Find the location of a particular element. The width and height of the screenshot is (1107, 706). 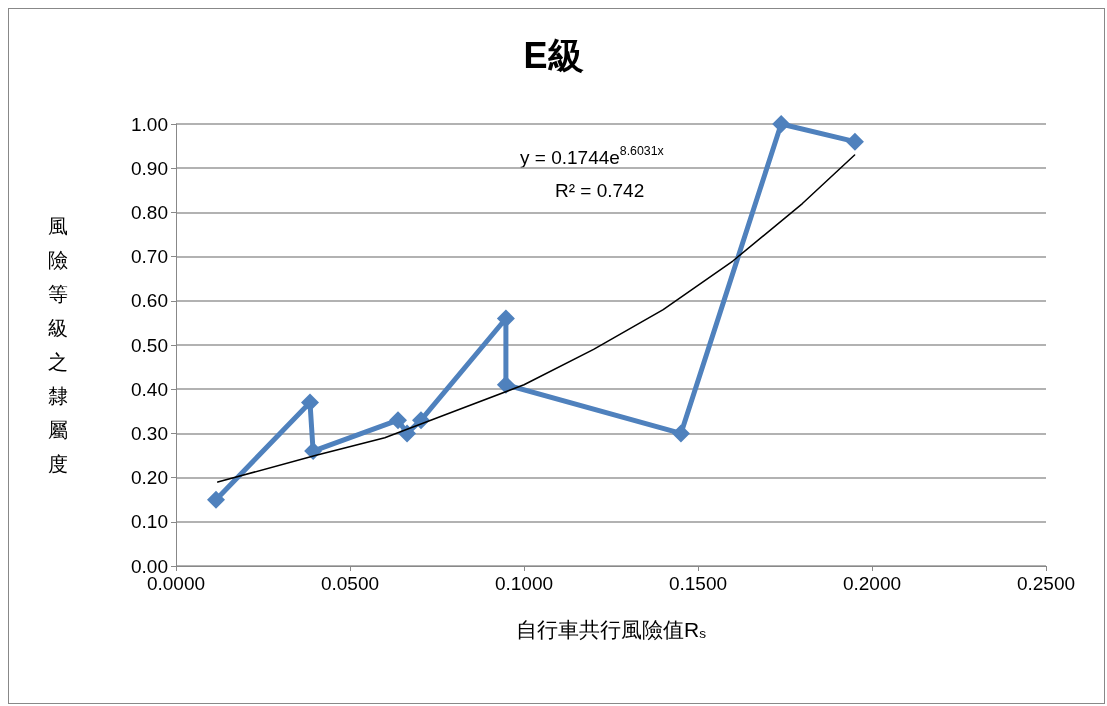

chart-title: E級 is located at coordinates (553, 55).